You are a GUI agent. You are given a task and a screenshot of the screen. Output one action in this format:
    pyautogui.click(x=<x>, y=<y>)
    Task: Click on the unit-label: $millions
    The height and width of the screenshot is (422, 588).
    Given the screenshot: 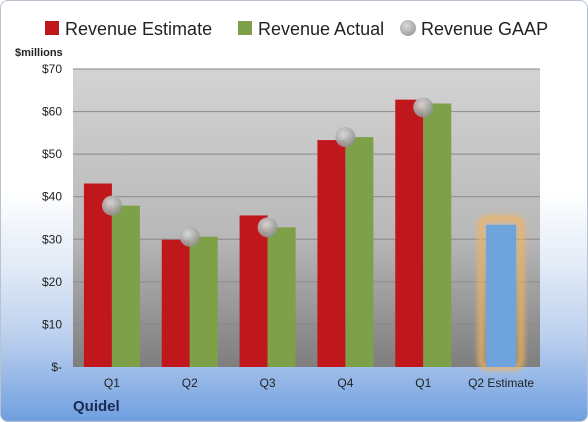 What is the action you would take?
    pyautogui.click(x=39, y=53)
    